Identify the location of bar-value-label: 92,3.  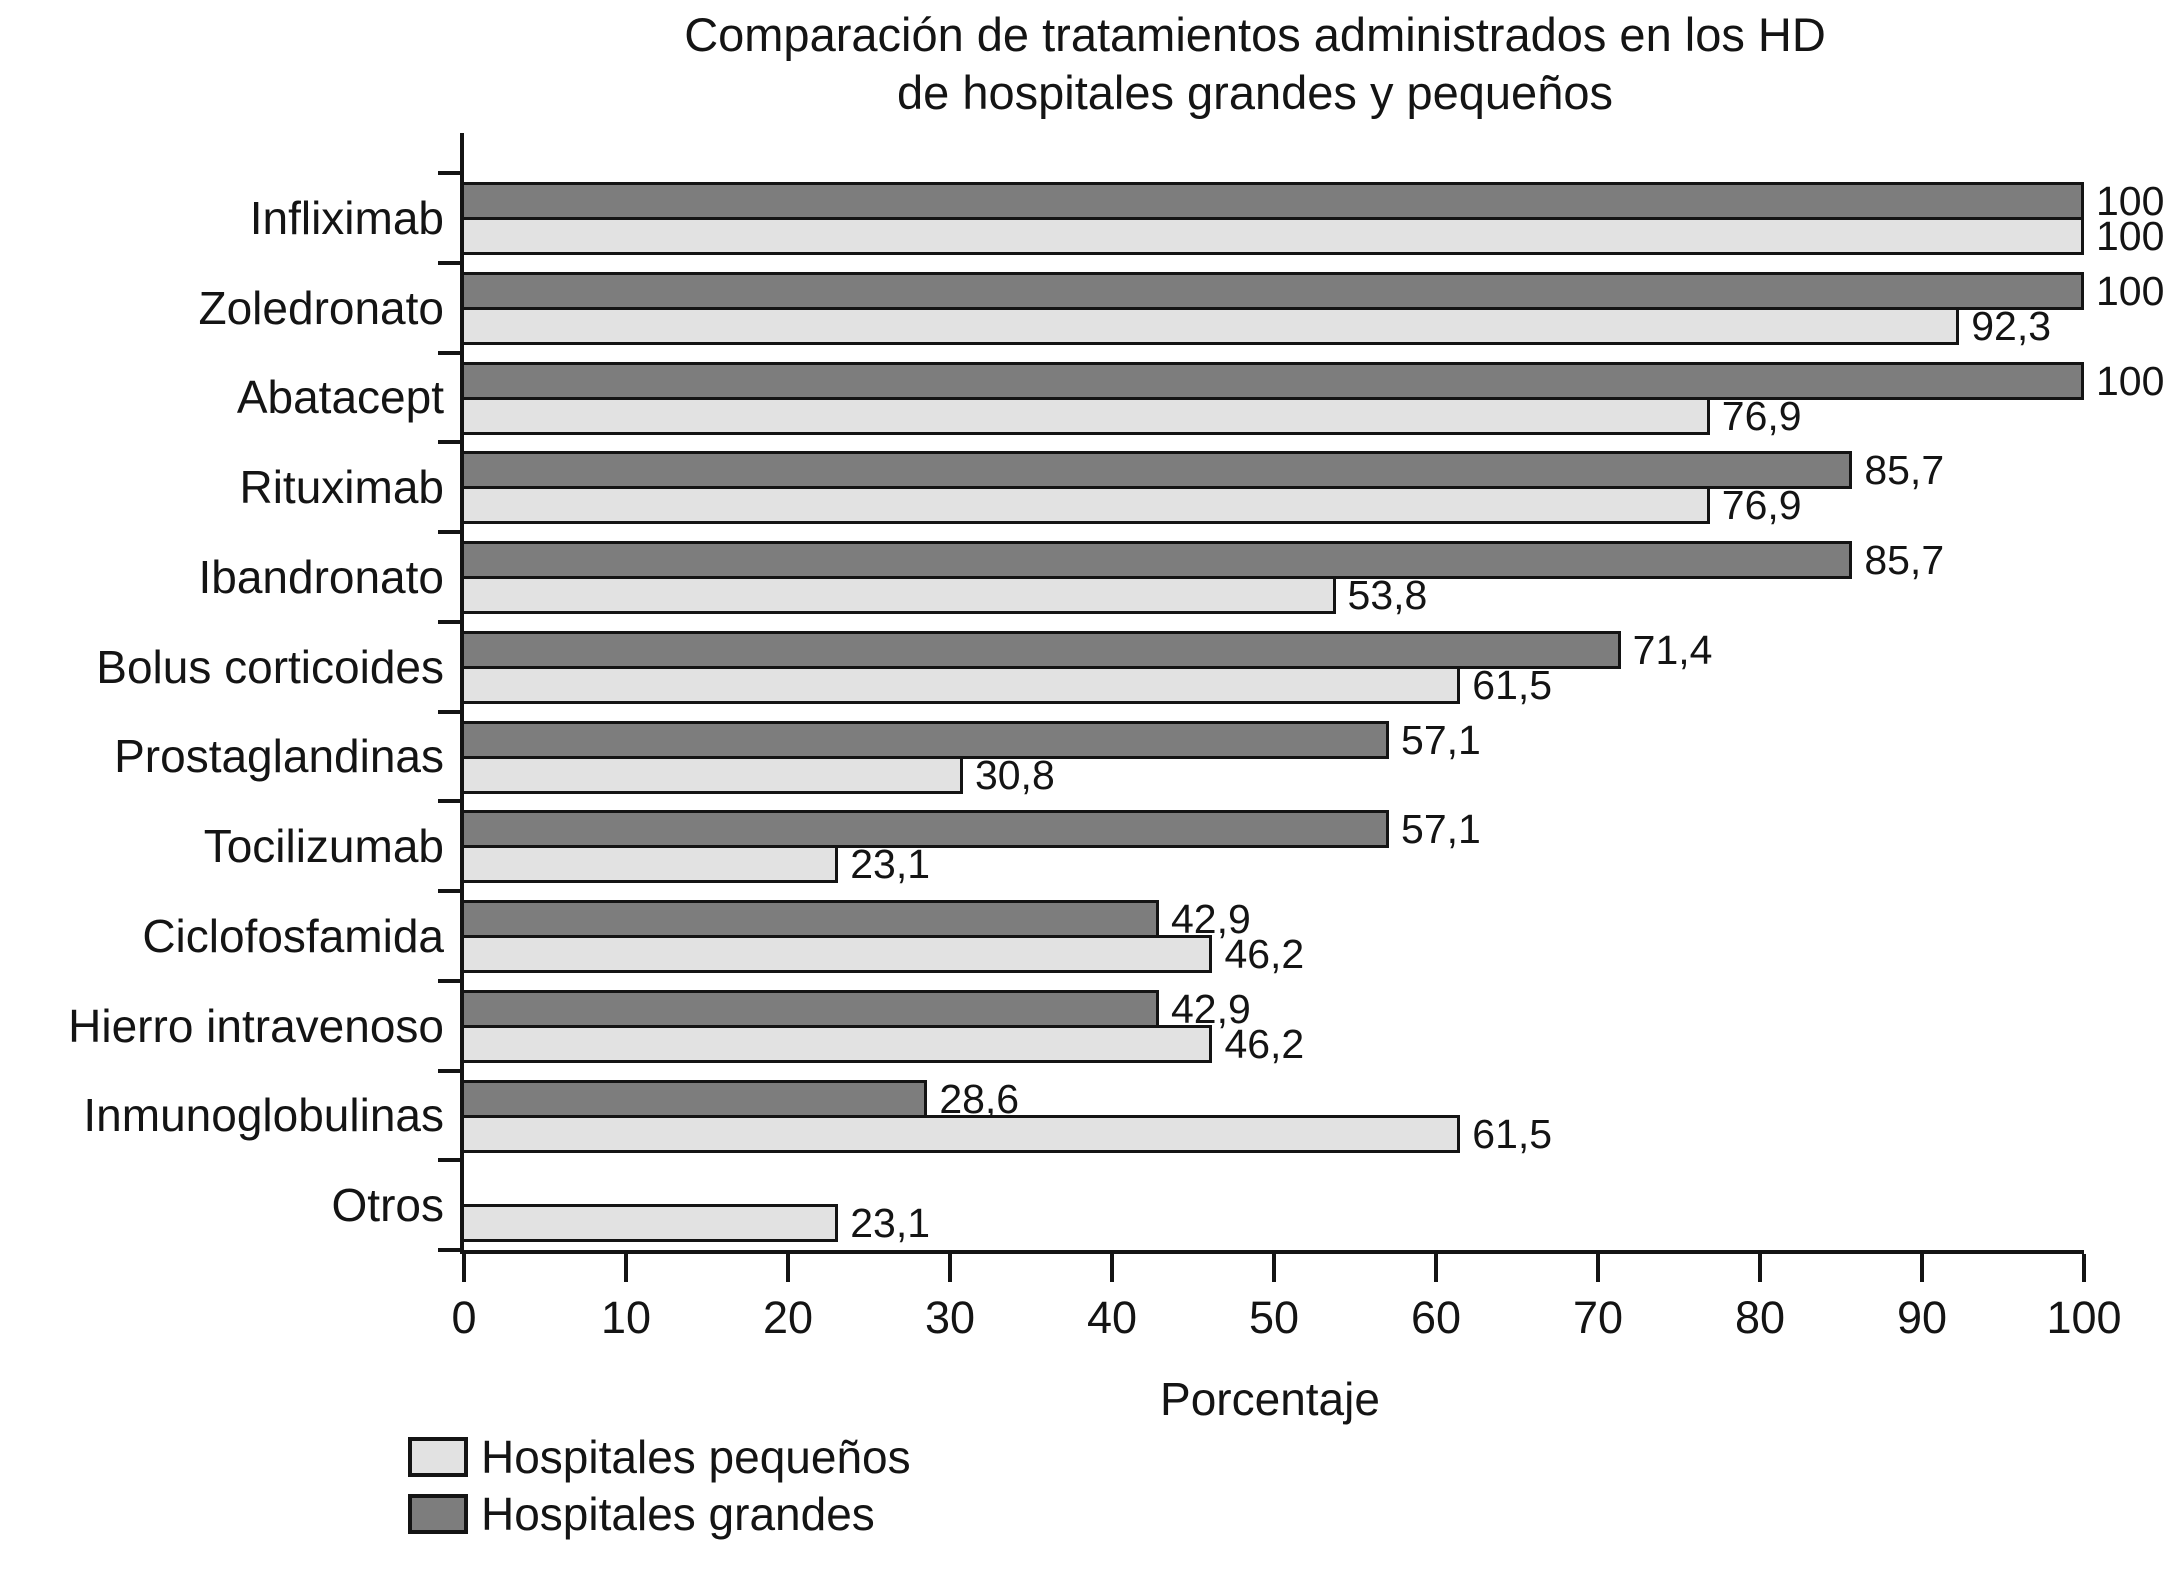
(2011, 325).